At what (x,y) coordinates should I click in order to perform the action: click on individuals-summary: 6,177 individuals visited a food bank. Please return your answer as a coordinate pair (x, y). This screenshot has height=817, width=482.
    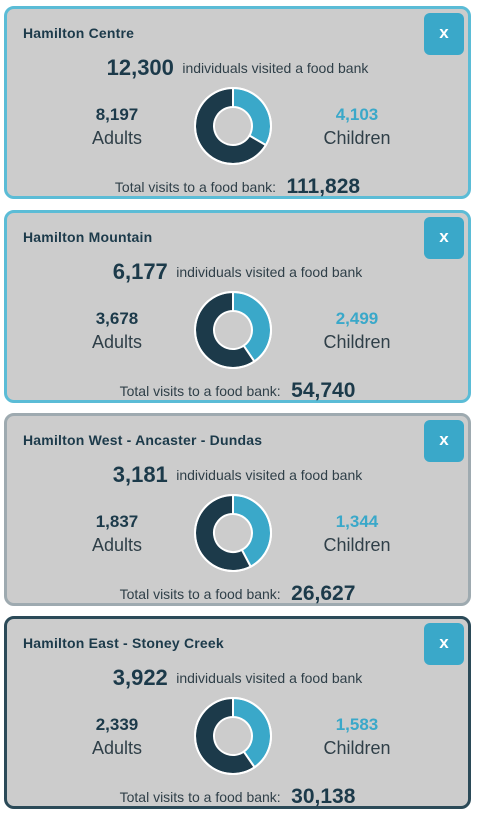
    Looking at the image, I should click on (237, 272).